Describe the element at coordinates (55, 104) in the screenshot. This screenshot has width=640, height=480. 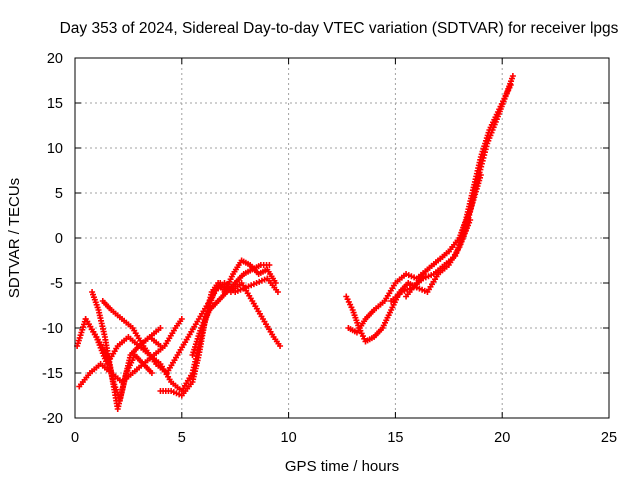
I see `y-tick-label: 15` at that location.